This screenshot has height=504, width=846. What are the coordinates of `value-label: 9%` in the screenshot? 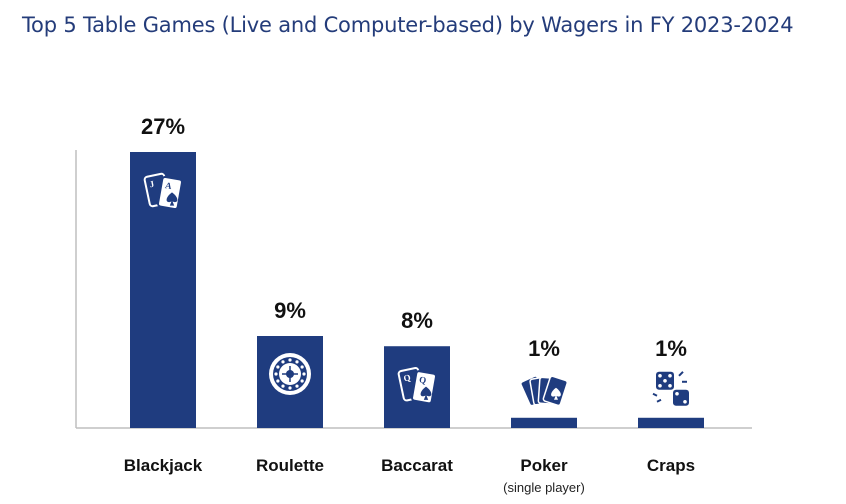 It's located at (290, 310).